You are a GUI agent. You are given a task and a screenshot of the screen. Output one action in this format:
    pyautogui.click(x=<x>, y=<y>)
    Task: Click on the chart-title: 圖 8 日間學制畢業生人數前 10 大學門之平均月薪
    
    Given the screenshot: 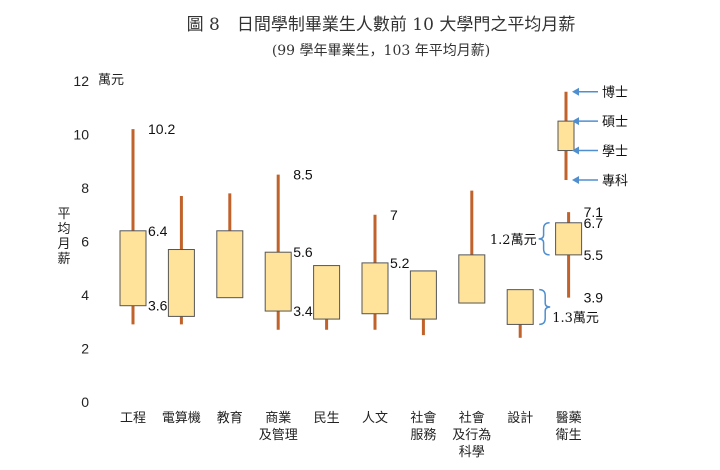 What is the action you would take?
    pyautogui.click(x=381, y=25)
    